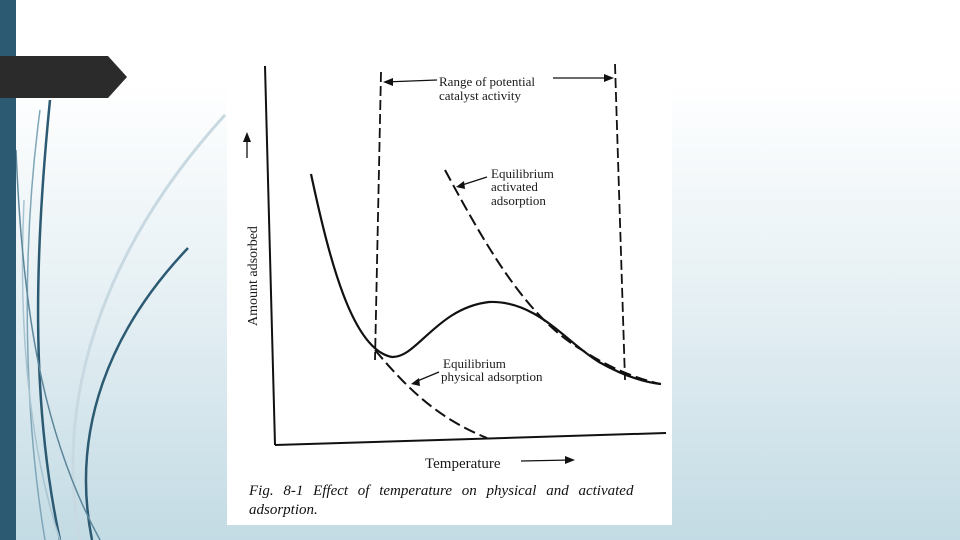 This screenshot has width=960, height=540. I want to click on caption-number: Fig. 8-1, so click(276, 491).